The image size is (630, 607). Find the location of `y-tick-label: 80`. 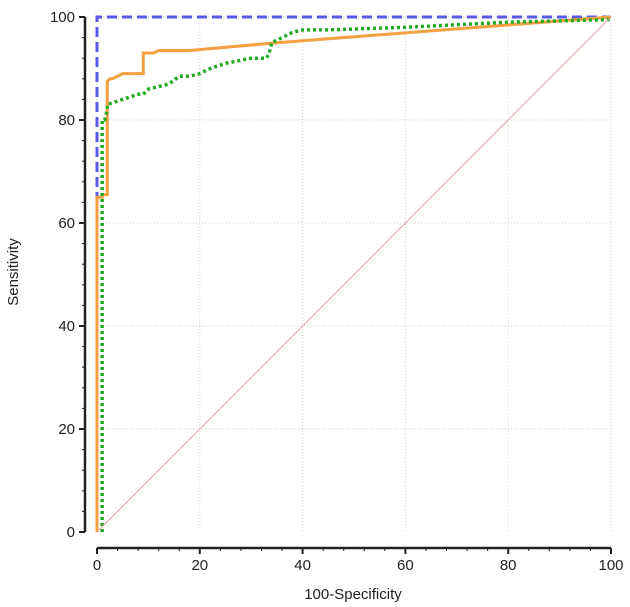

y-tick-label: 80 is located at coordinates (66, 120).